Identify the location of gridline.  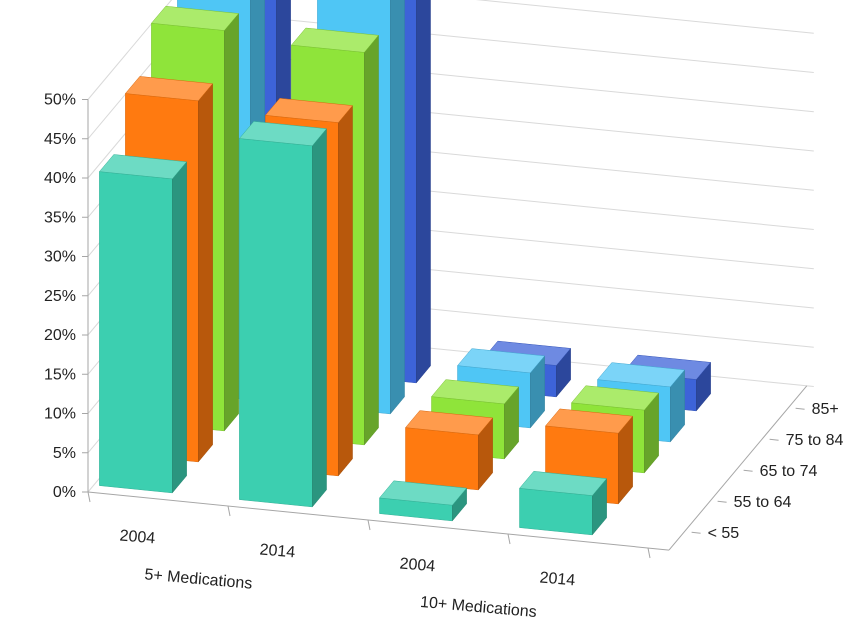
(130, 50).